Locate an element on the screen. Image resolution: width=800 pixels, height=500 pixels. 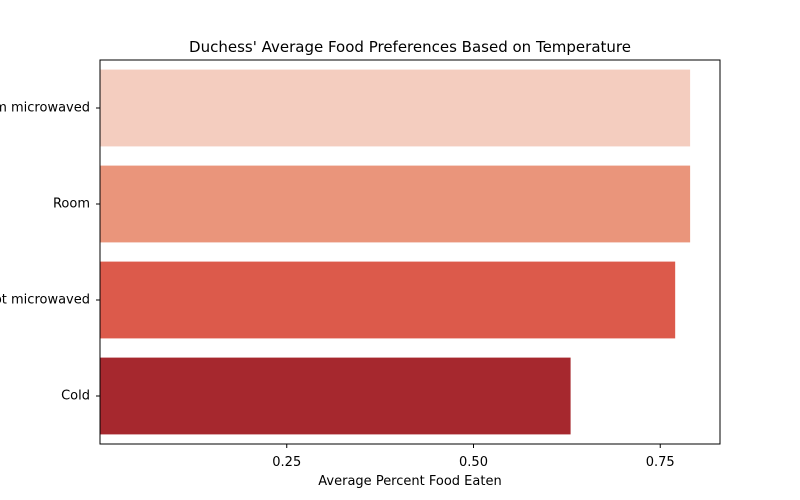
x-tick-label: 0.50 is located at coordinates (473, 462).